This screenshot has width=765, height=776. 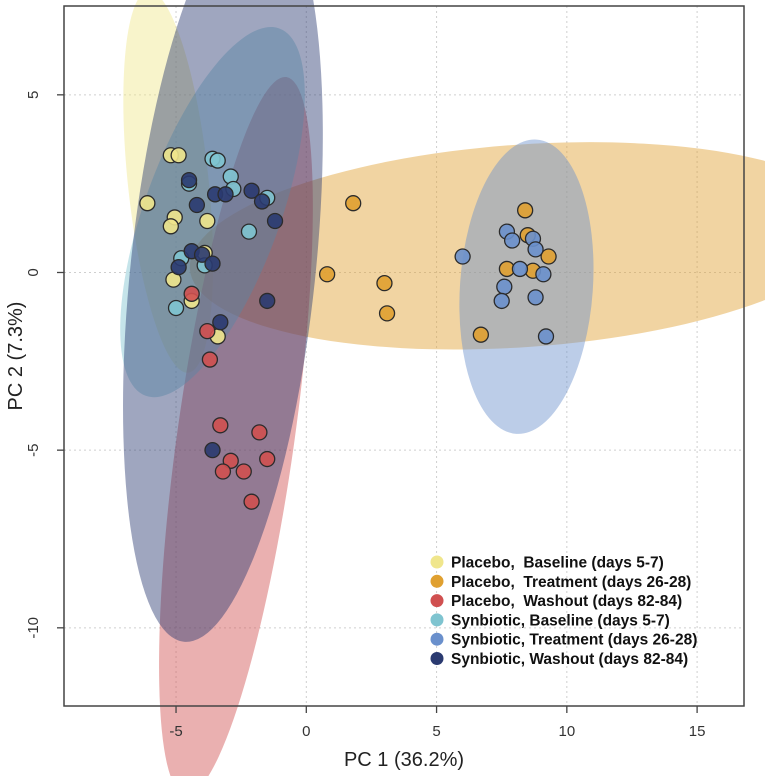 I want to click on y-tick-label: 0, so click(x=33, y=272).